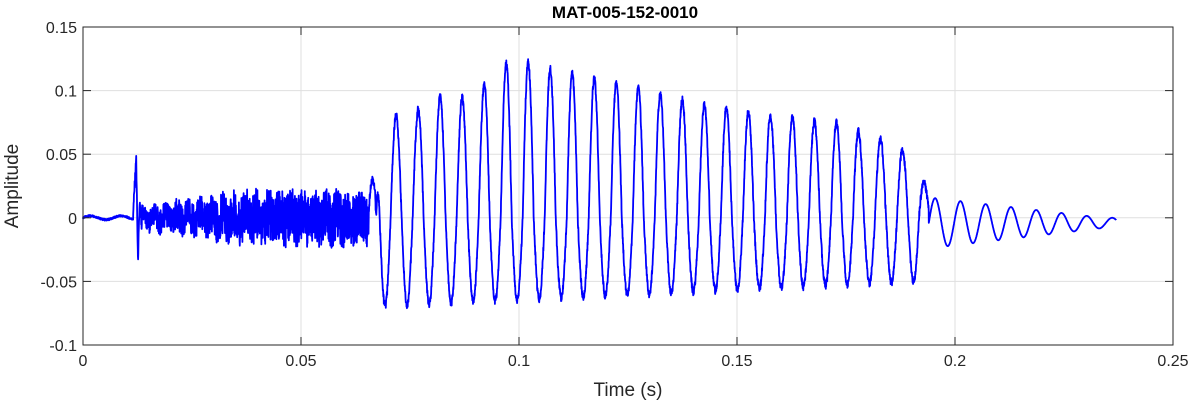  I want to click on chart-title: MAT-005-152-0010, so click(625, 12).